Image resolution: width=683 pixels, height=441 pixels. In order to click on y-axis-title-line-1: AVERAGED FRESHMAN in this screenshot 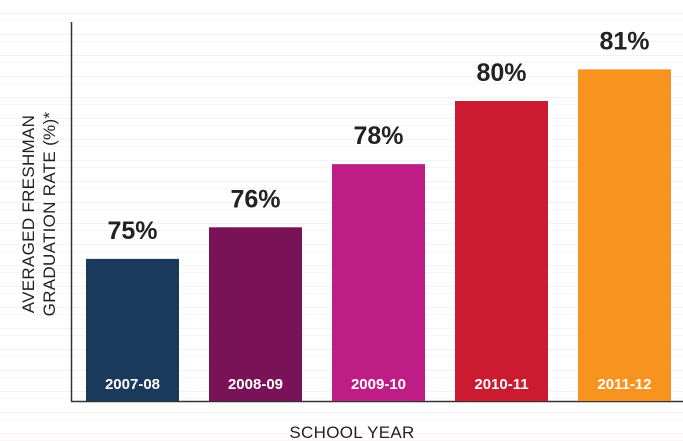, I will do `click(28, 214)`.